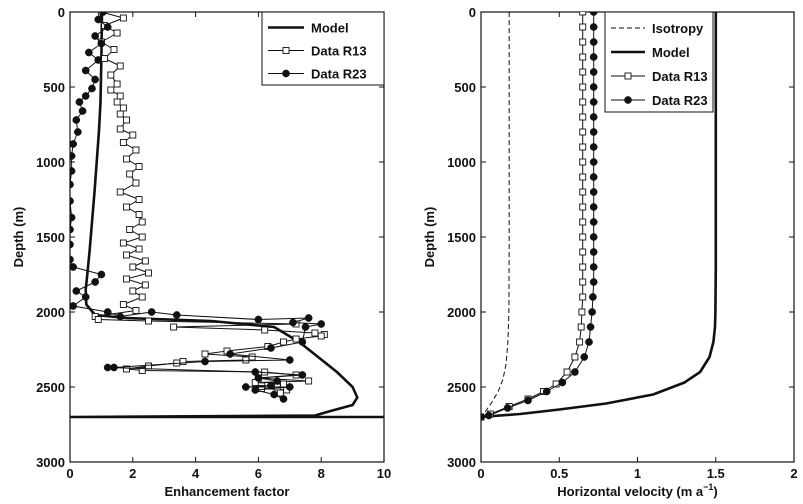 The image size is (803, 504). What do you see at coordinates (61, 12) in the screenshot?
I see `y-tick-label: 0` at bounding box center [61, 12].